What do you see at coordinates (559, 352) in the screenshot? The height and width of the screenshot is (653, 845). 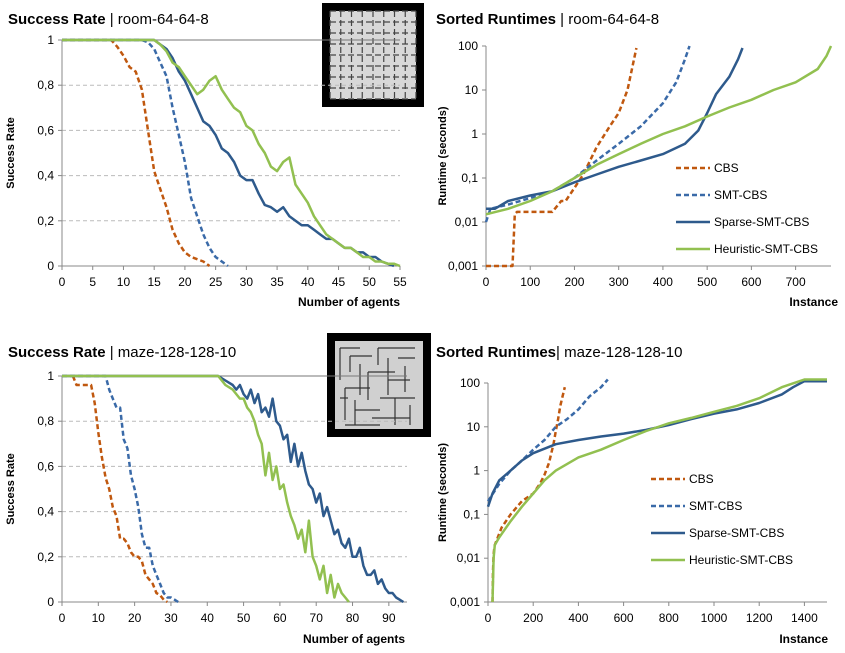 I see `chart-title: Sorted Runtimes| maze-128-128-10` at bounding box center [559, 352].